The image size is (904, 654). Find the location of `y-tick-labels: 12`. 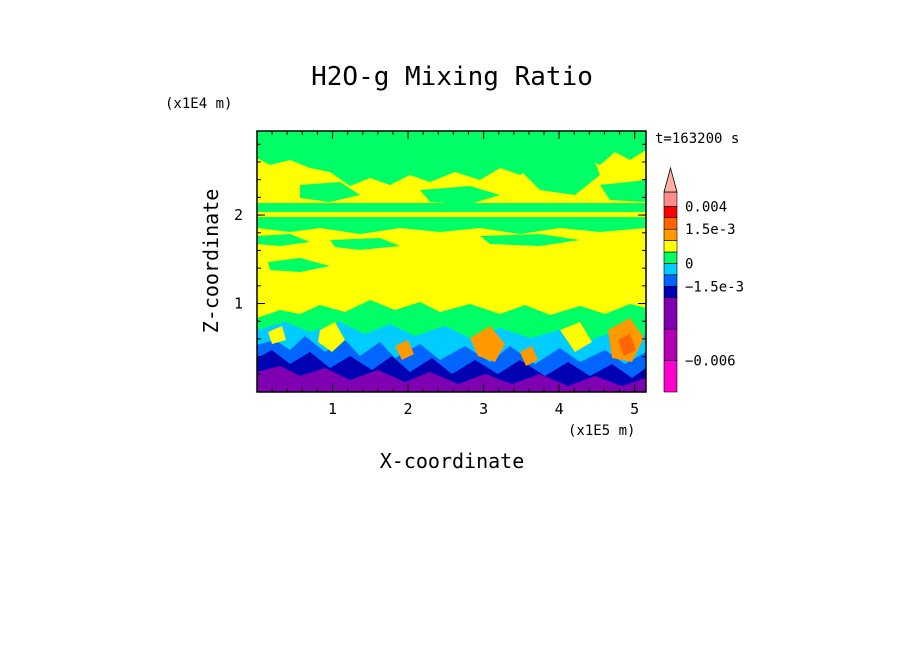

y-tick-labels: 12 is located at coordinates (238, 259).